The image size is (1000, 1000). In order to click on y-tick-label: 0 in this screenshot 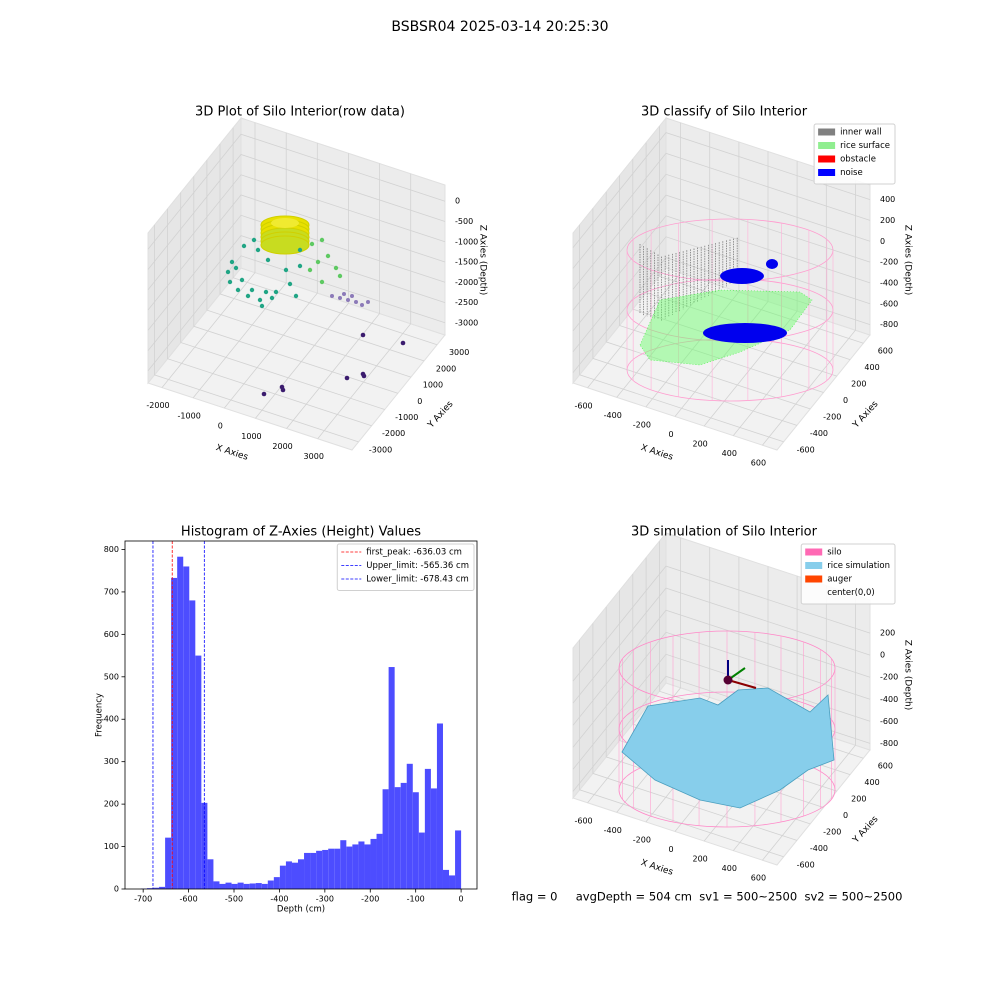, I will do `click(419, 401)`.